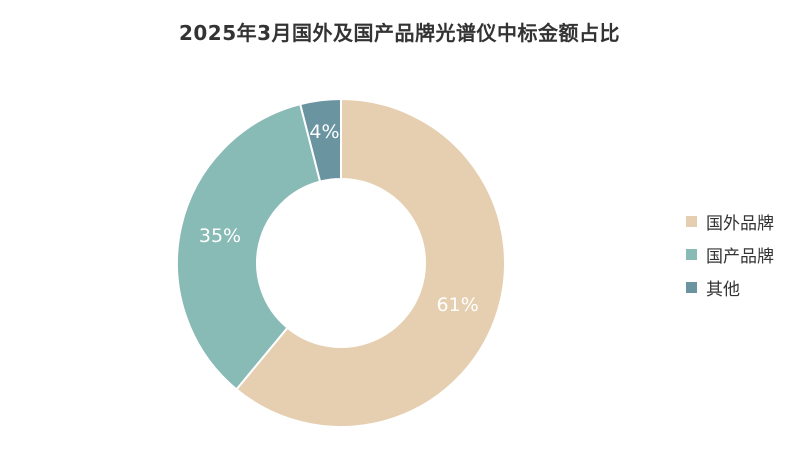  What do you see at coordinates (740, 223) in the screenshot?
I see `legend-label: 国外品牌` at bounding box center [740, 223].